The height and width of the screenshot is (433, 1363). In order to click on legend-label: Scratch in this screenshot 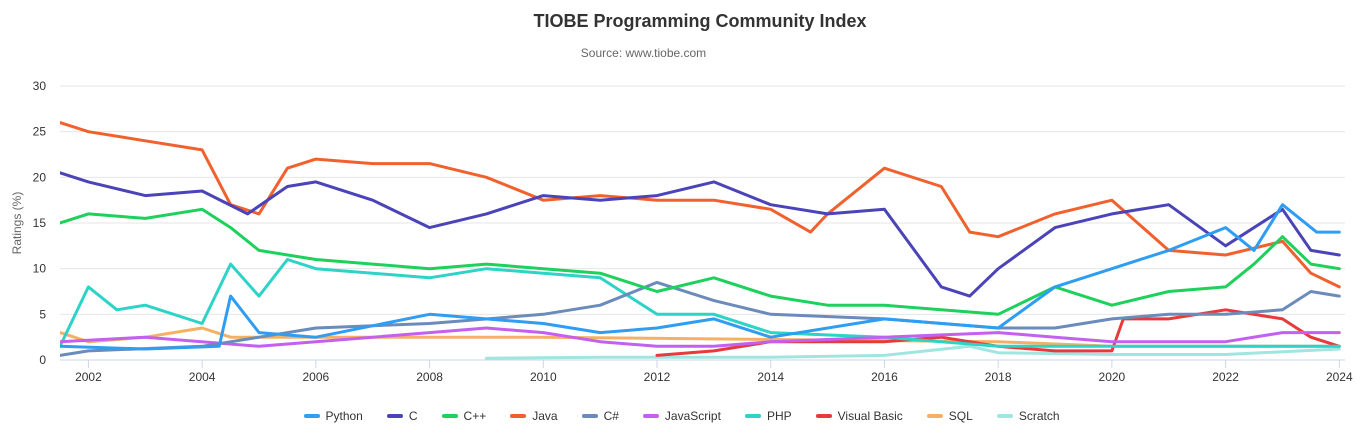, I will do `click(1039, 416)`.